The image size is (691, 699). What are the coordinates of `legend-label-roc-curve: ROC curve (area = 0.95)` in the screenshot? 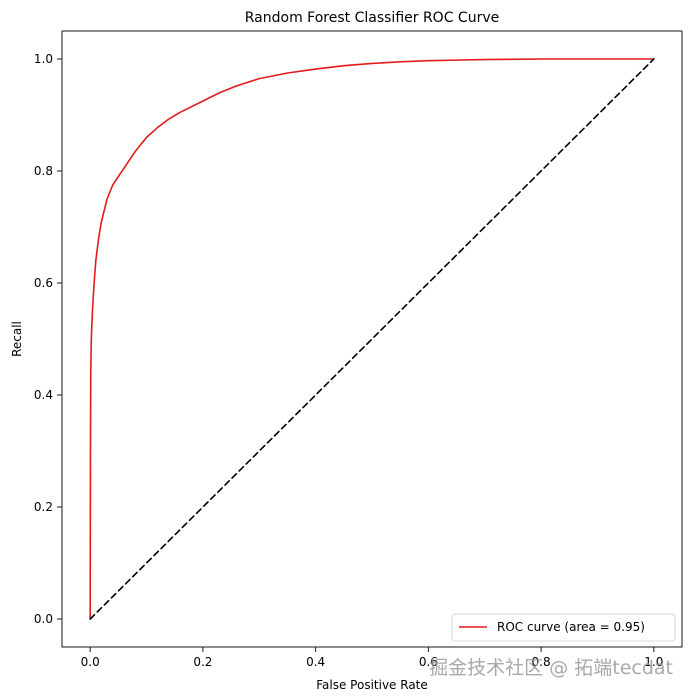 It's located at (571, 627).